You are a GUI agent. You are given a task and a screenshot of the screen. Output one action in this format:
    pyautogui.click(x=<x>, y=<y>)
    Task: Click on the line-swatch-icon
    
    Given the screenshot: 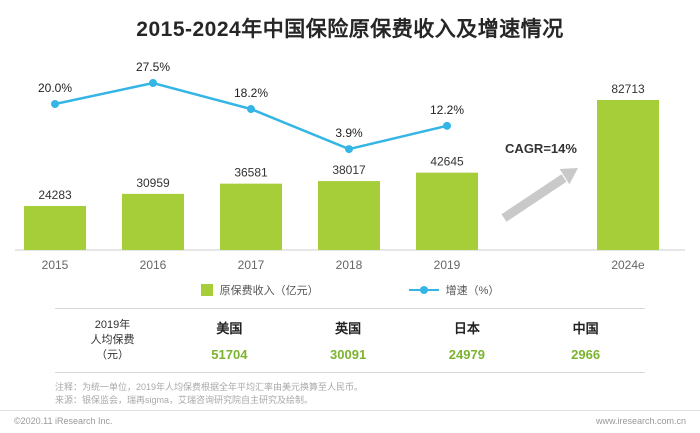 What is the action you would take?
    pyautogui.click(x=423, y=290)
    